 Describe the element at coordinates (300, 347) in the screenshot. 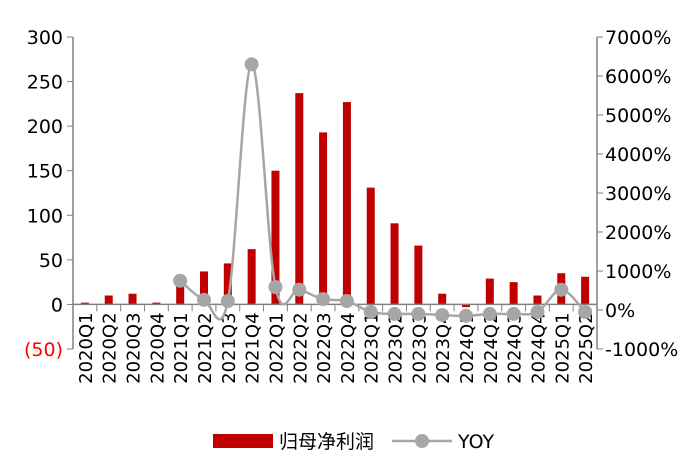

I see `x-tick-label: 2022Q2` at that location.